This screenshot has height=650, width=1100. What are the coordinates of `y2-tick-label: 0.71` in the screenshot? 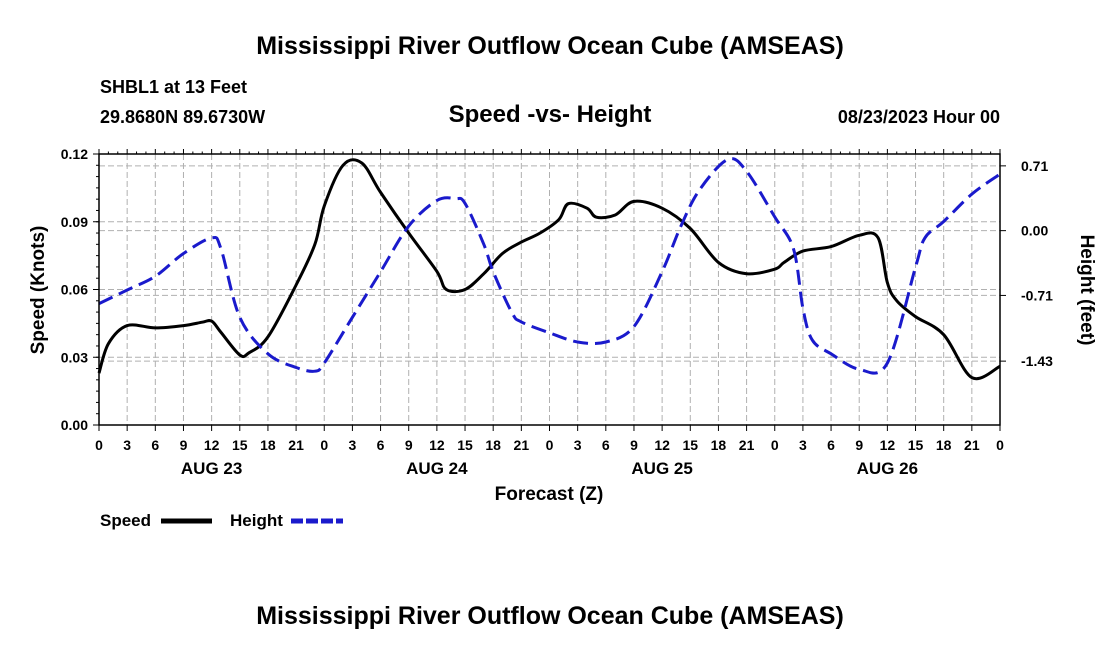 It's located at (1034, 166).